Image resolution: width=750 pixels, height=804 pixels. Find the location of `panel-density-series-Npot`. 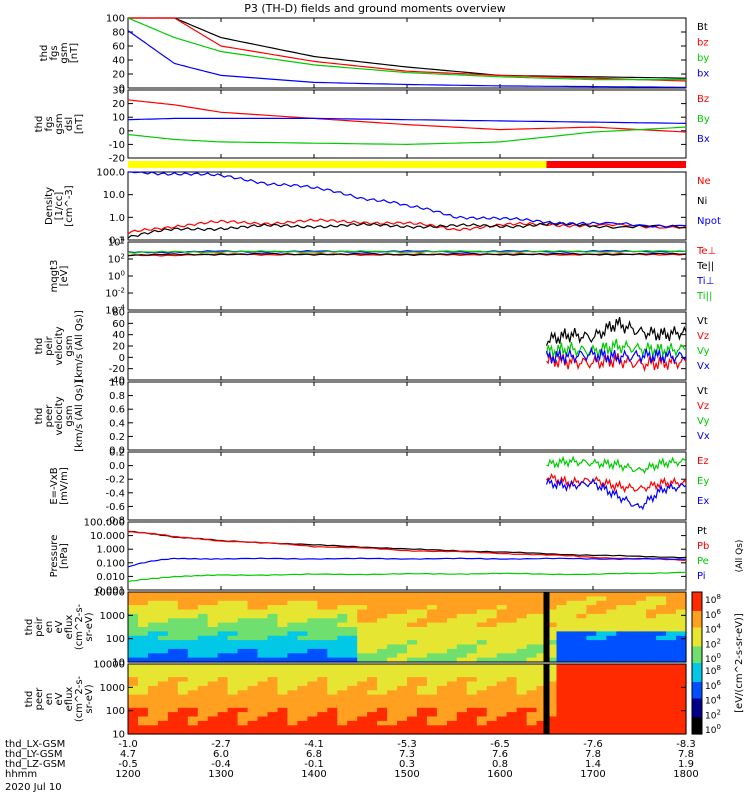

panel-density-series-Npot is located at coordinates (407, 200).